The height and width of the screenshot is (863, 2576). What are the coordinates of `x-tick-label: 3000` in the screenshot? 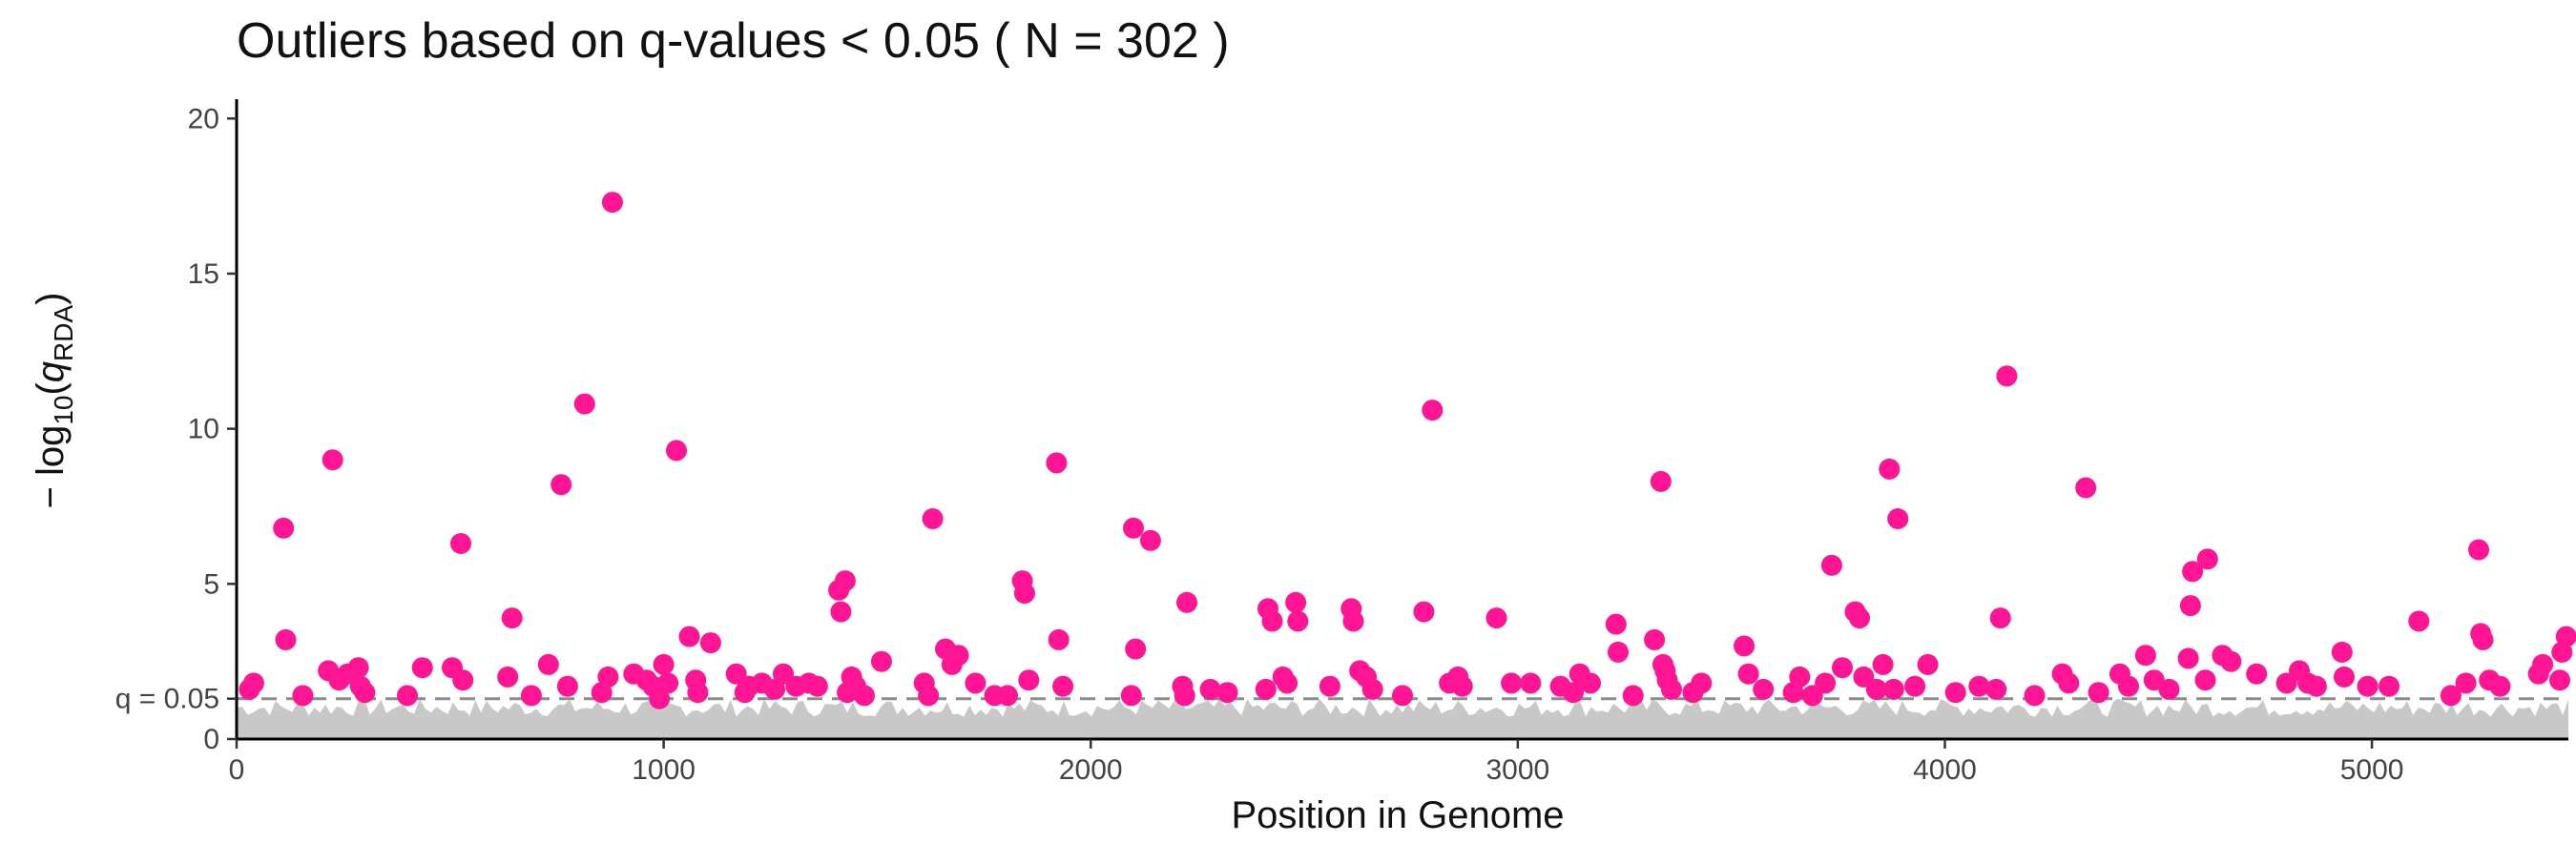 It's located at (1517, 770).